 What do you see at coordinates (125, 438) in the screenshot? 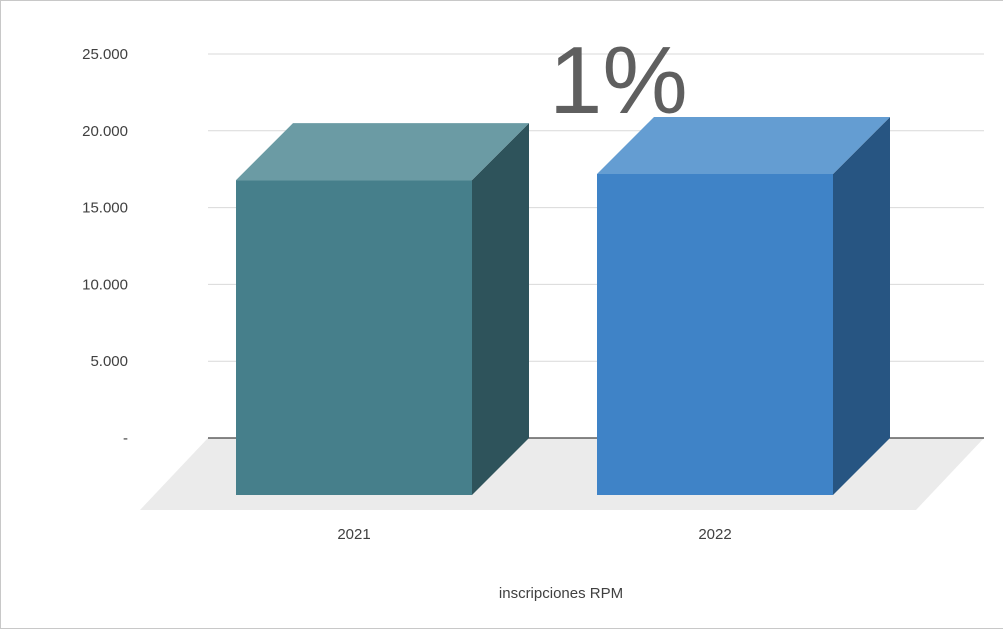
I see `y-tick-label: -` at bounding box center [125, 438].